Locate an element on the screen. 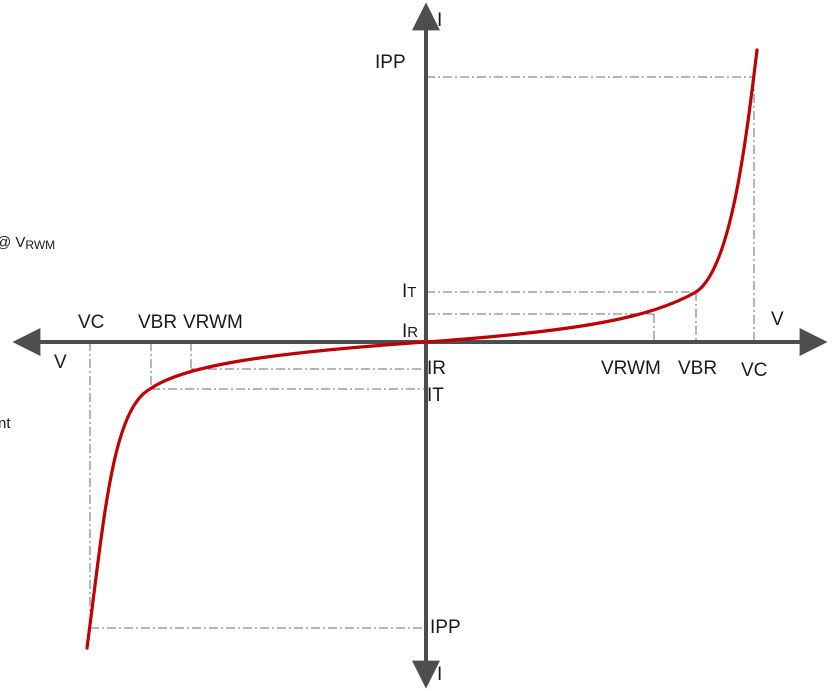  vbr-label-negative: VBR is located at coordinates (157, 322).